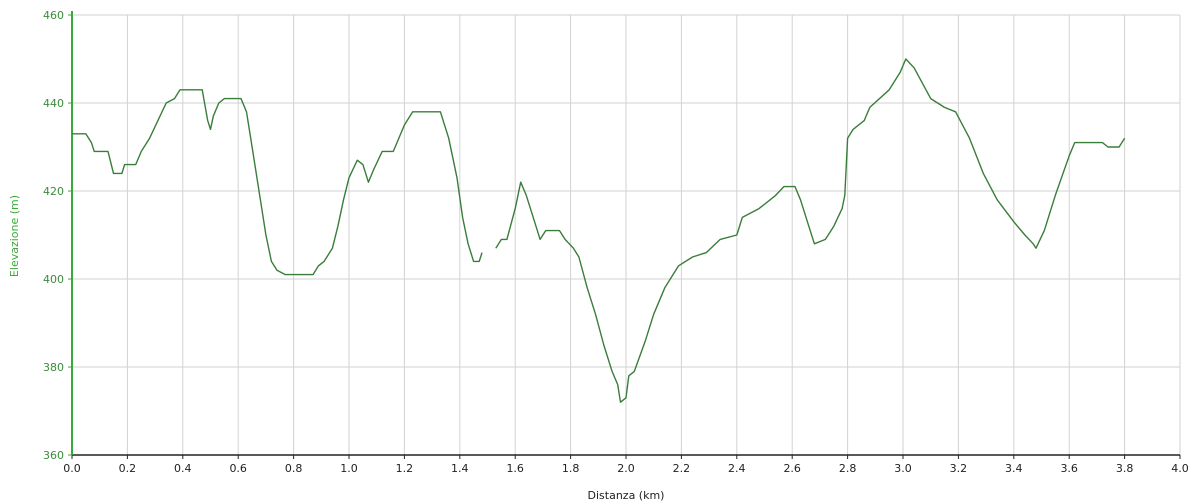  I want to click on x-tick-label: 2.2, so click(682, 468).